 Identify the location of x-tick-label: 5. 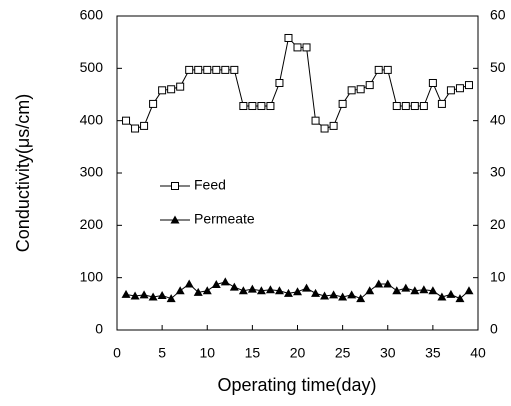
(162, 353).